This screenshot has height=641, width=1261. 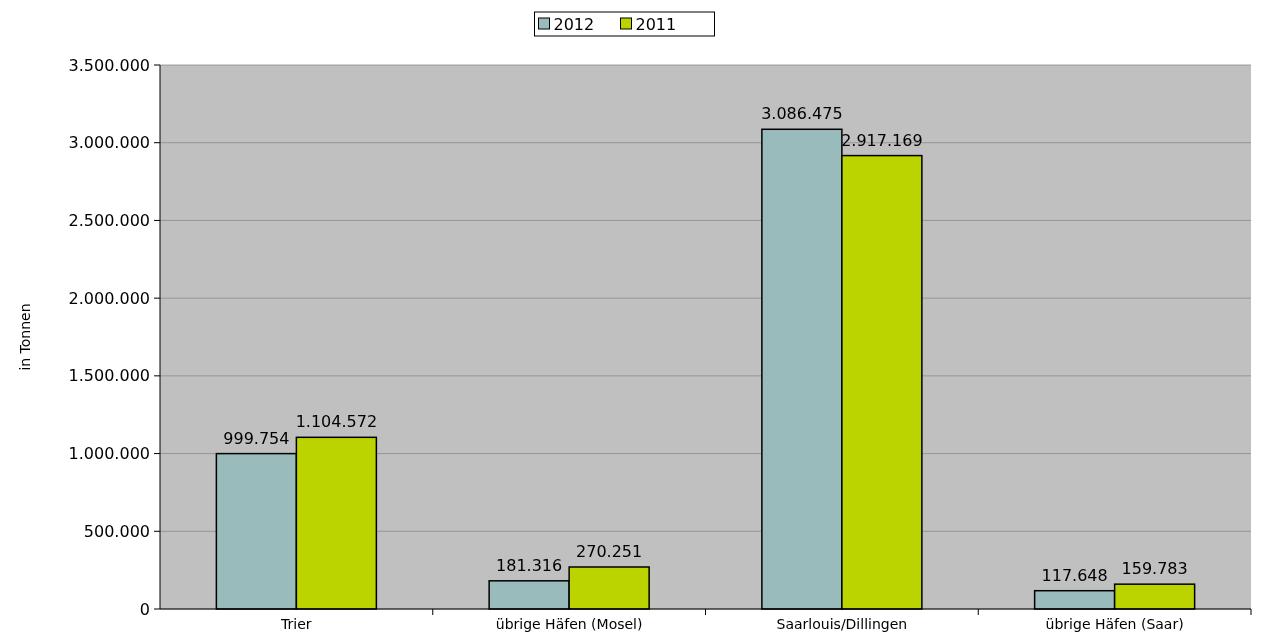 I want to click on x-tick-label: Trier, so click(x=296, y=624).